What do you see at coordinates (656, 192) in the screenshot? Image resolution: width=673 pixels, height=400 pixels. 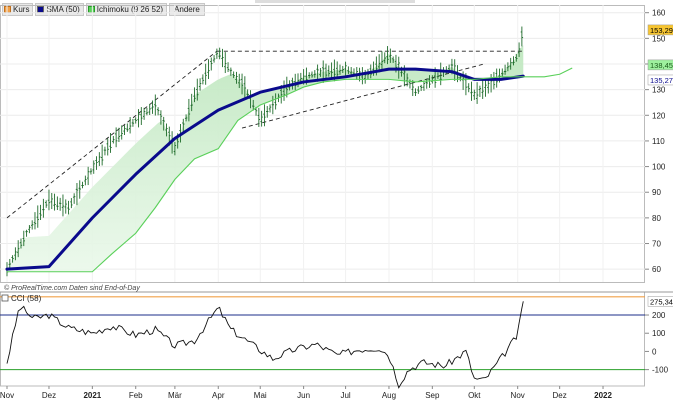 I see `y-tick-label: 90` at bounding box center [656, 192].